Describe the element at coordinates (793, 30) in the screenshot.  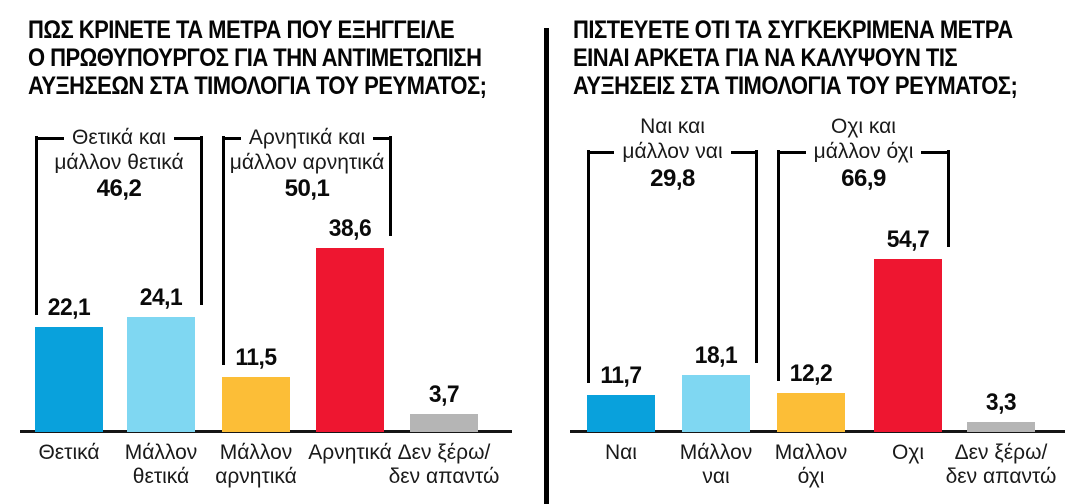
I see `chart-title-line: ΠΙΣΤΕΥΕΤΕ ΟΤΙ ΤΑ ΣΥΓΚΕΚΡΙΜΕΝΑ ΜΕΤΡΑ` at that location.